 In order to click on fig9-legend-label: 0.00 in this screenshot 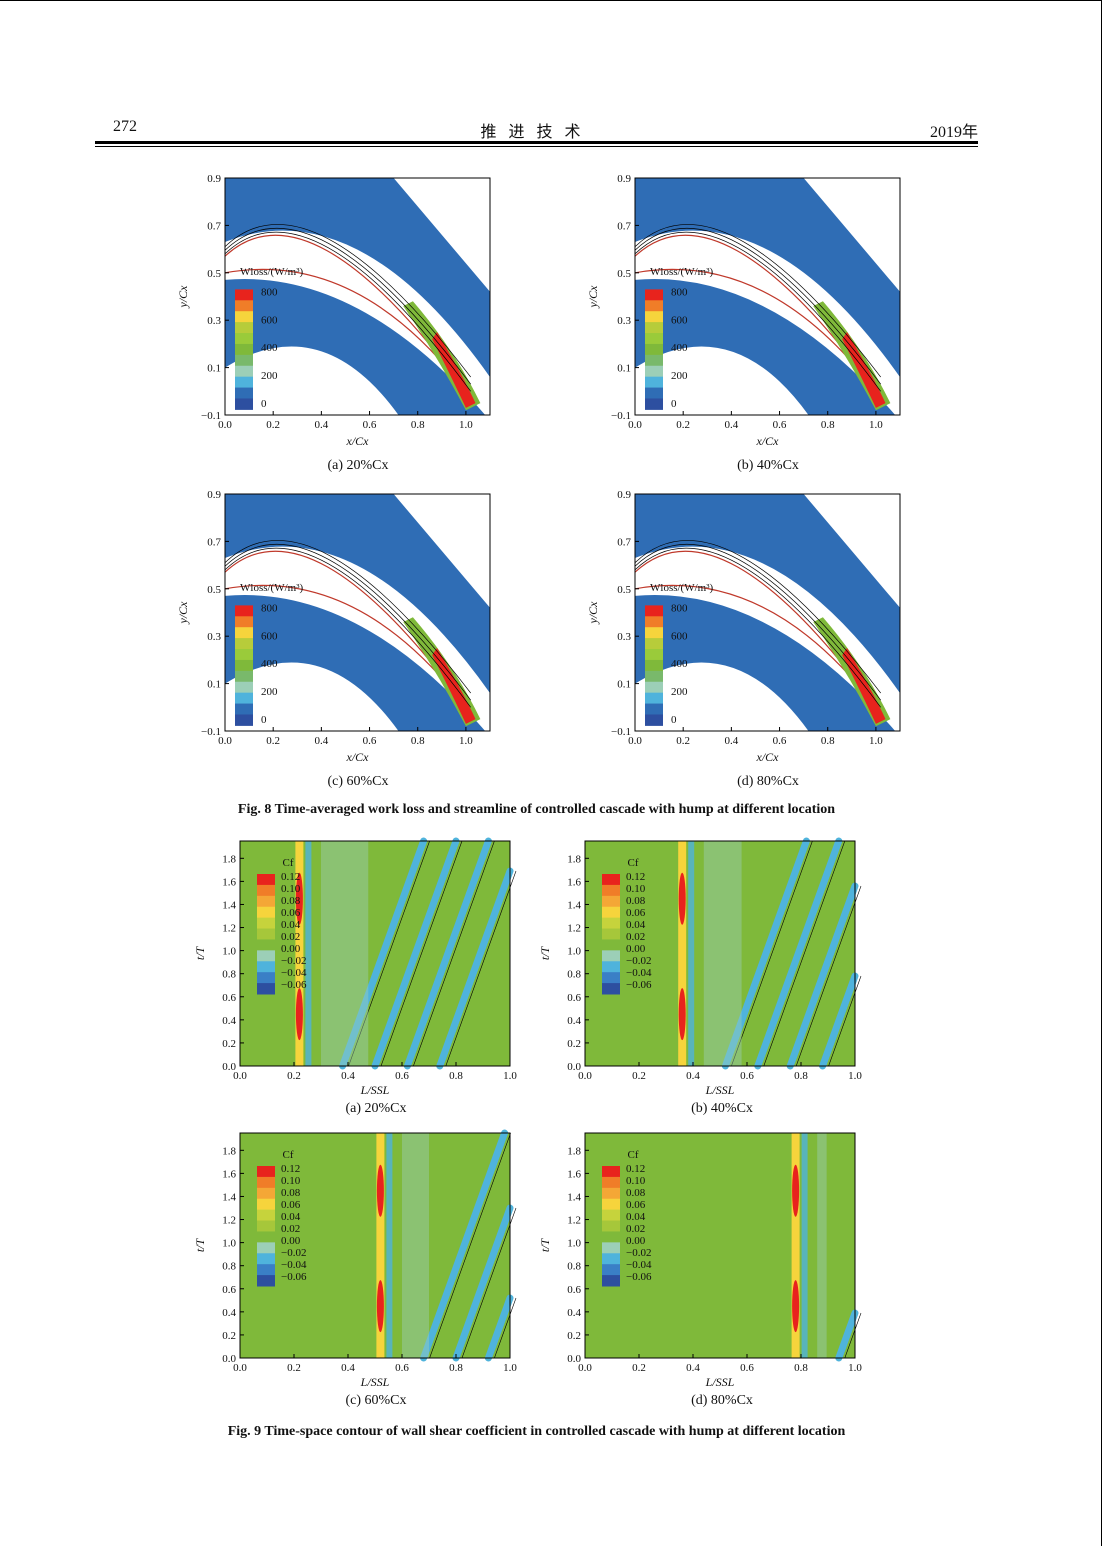, I will do `click(636, 949)`.